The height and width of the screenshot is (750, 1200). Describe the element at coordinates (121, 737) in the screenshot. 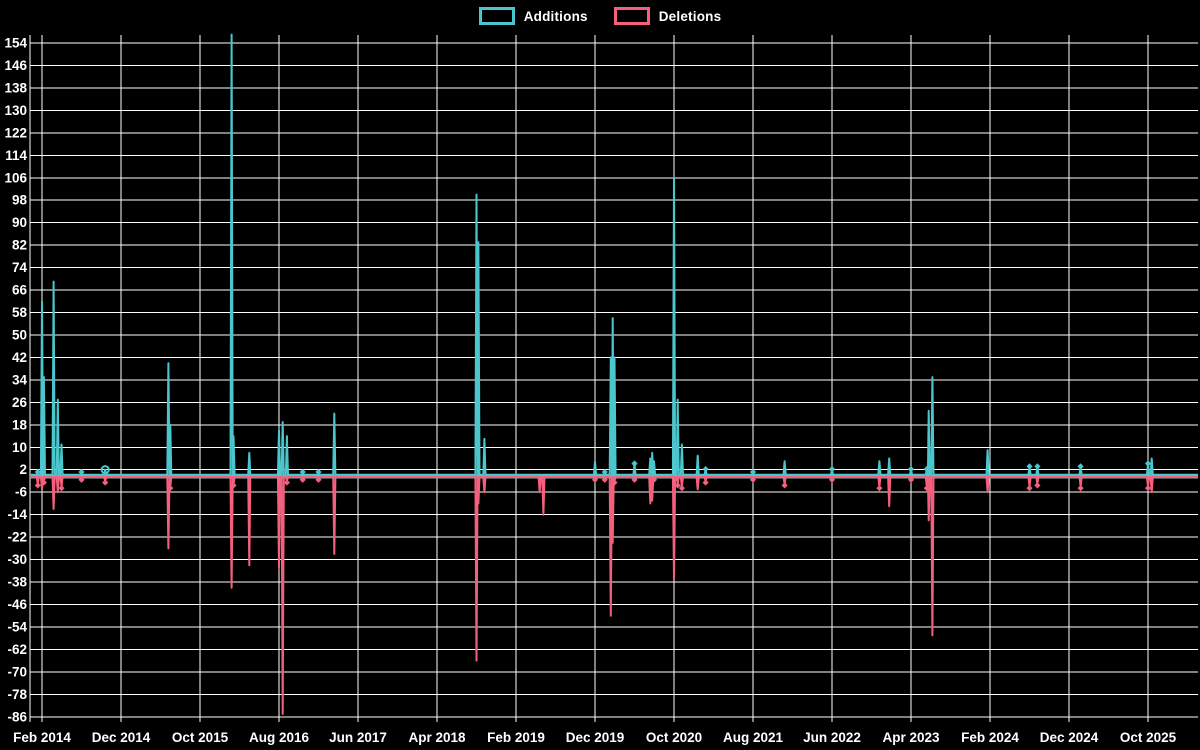

I see `x-tick-label: Dec 2014` at that location.